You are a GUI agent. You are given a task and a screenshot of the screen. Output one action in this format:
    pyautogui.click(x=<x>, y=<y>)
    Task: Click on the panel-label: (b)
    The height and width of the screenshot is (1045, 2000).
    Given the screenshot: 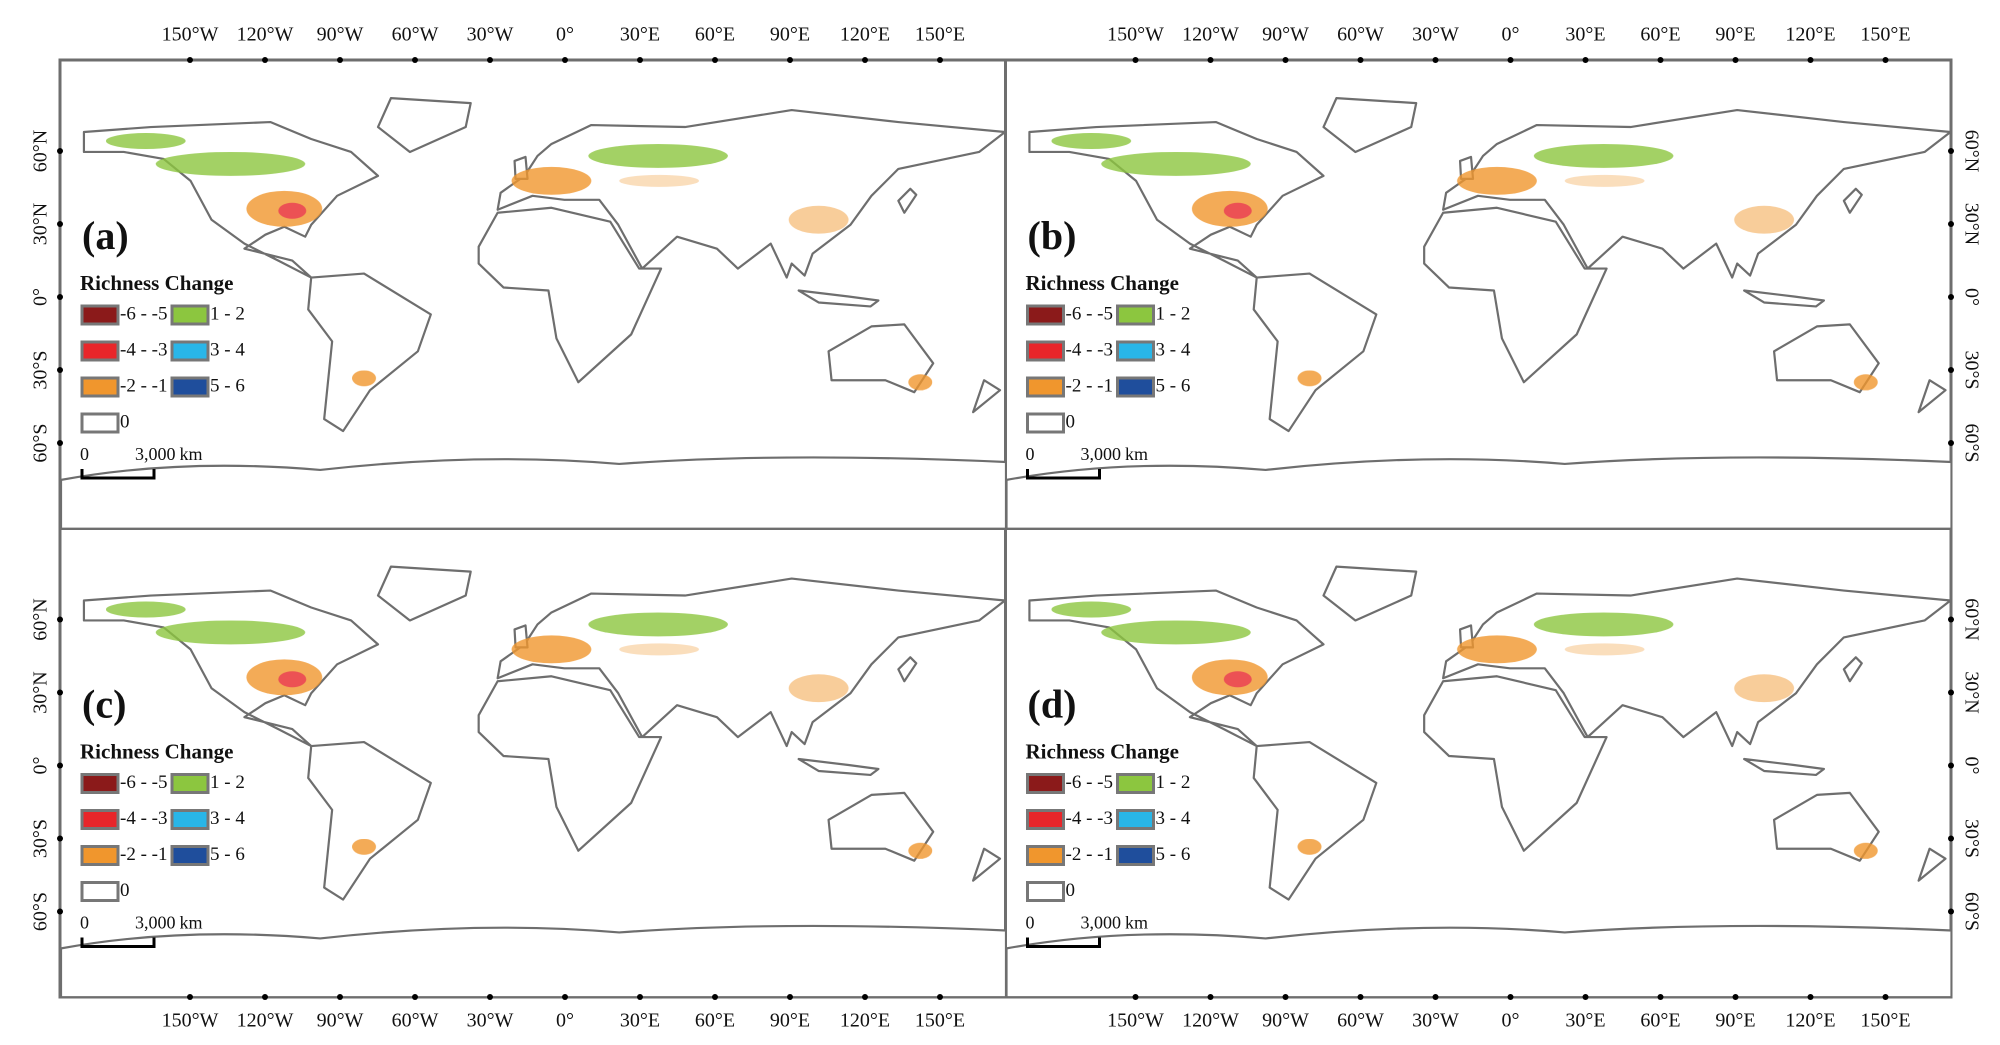 What is the action you would take?
    pyautogui.click(x=1052, y=235)
    